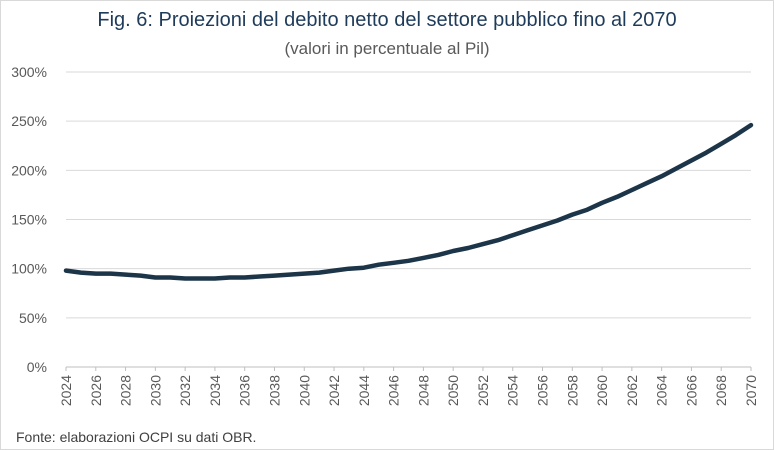 This screenshot has width=774, height=450. Describe the element at coordinates (334, 390) in the screenshot. I see `x-tick-label: 2042` at that location.